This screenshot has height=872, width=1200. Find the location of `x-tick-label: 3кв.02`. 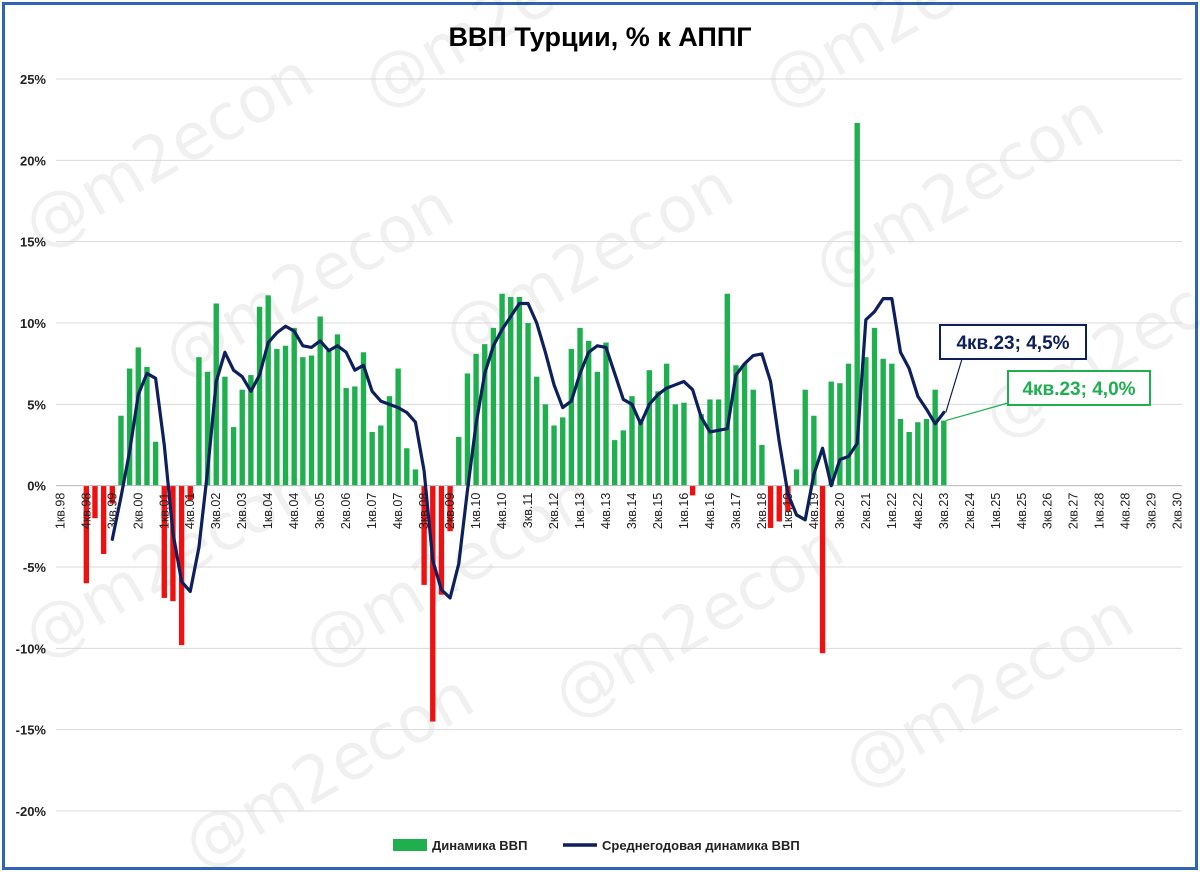

x-tick-label: 3кв.02 is located at coordinates (216, 511).